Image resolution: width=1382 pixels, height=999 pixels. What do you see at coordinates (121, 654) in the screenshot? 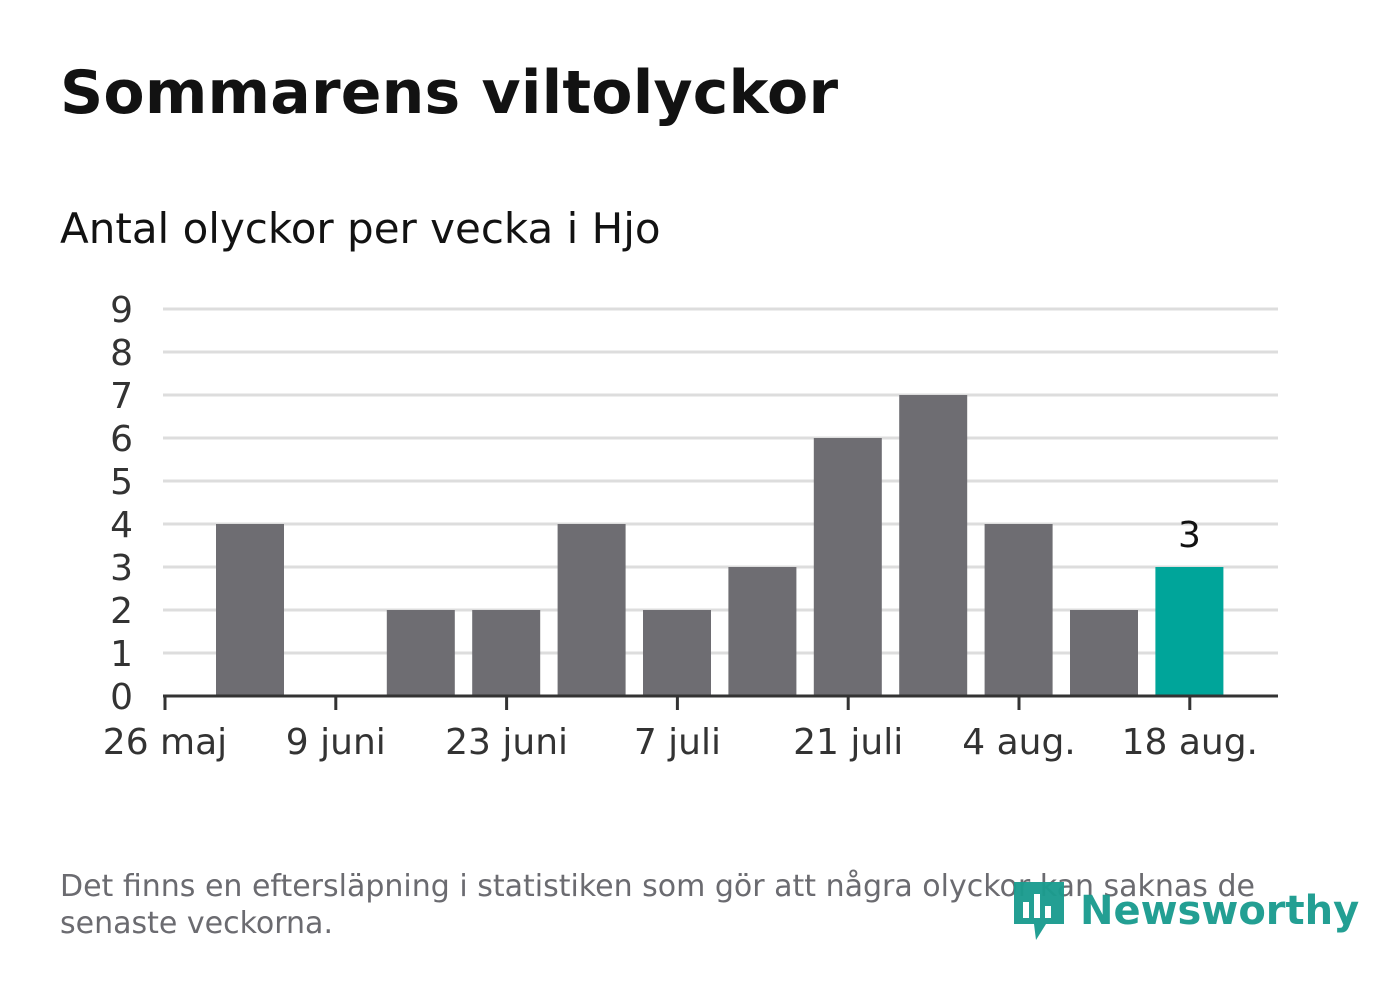
I see `y-tick-label: 1` at bounding box center [121, 654].